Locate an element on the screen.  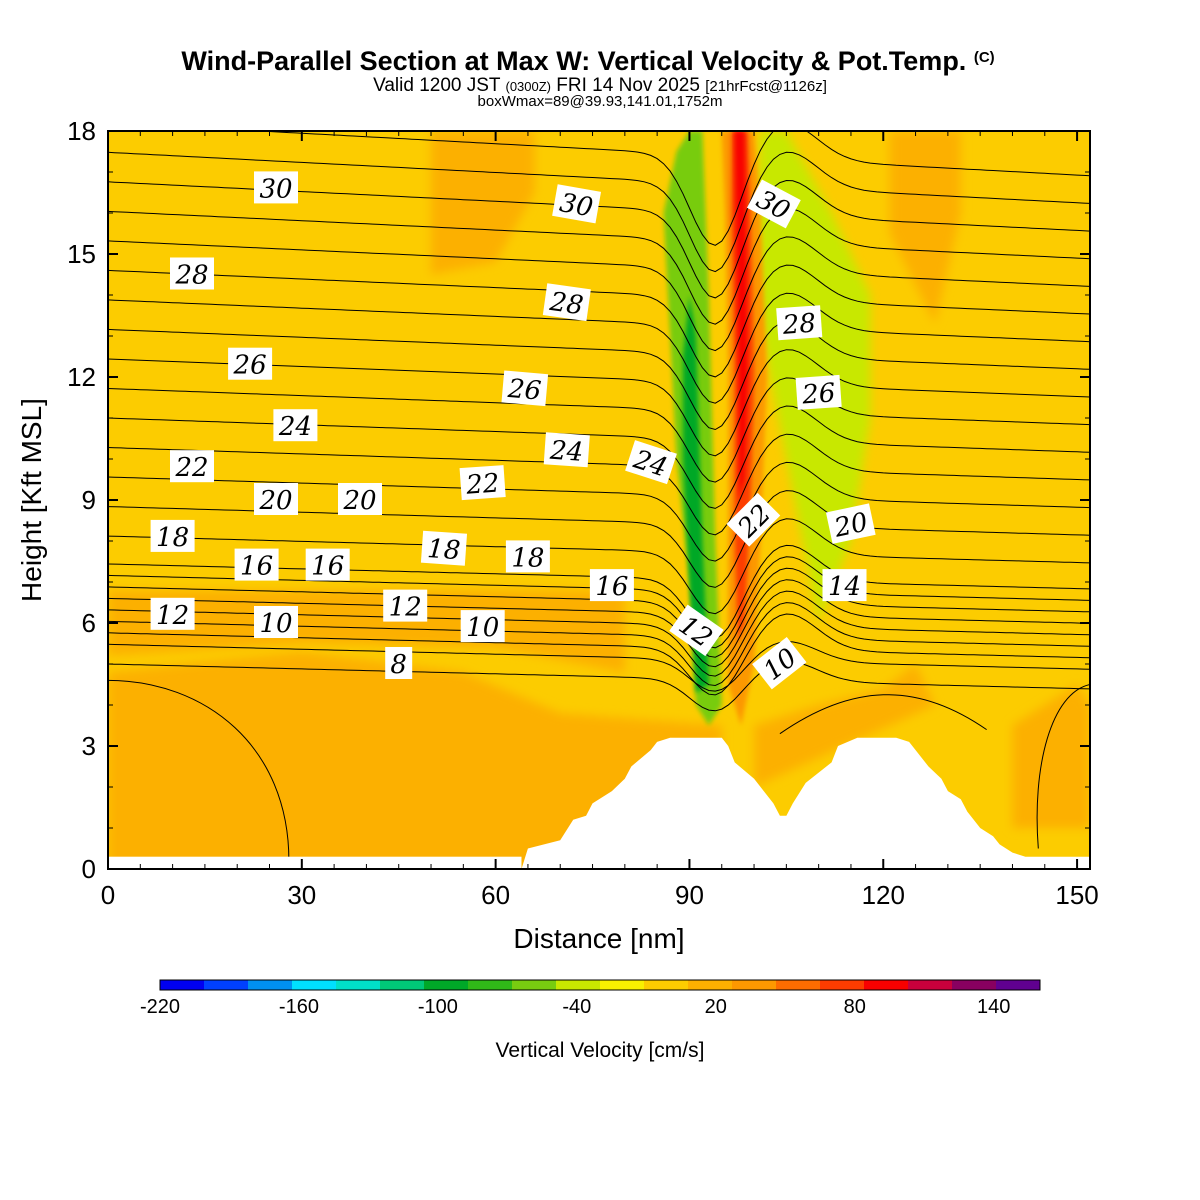
shade-downdraft-core is located at coordinates (696, 494).